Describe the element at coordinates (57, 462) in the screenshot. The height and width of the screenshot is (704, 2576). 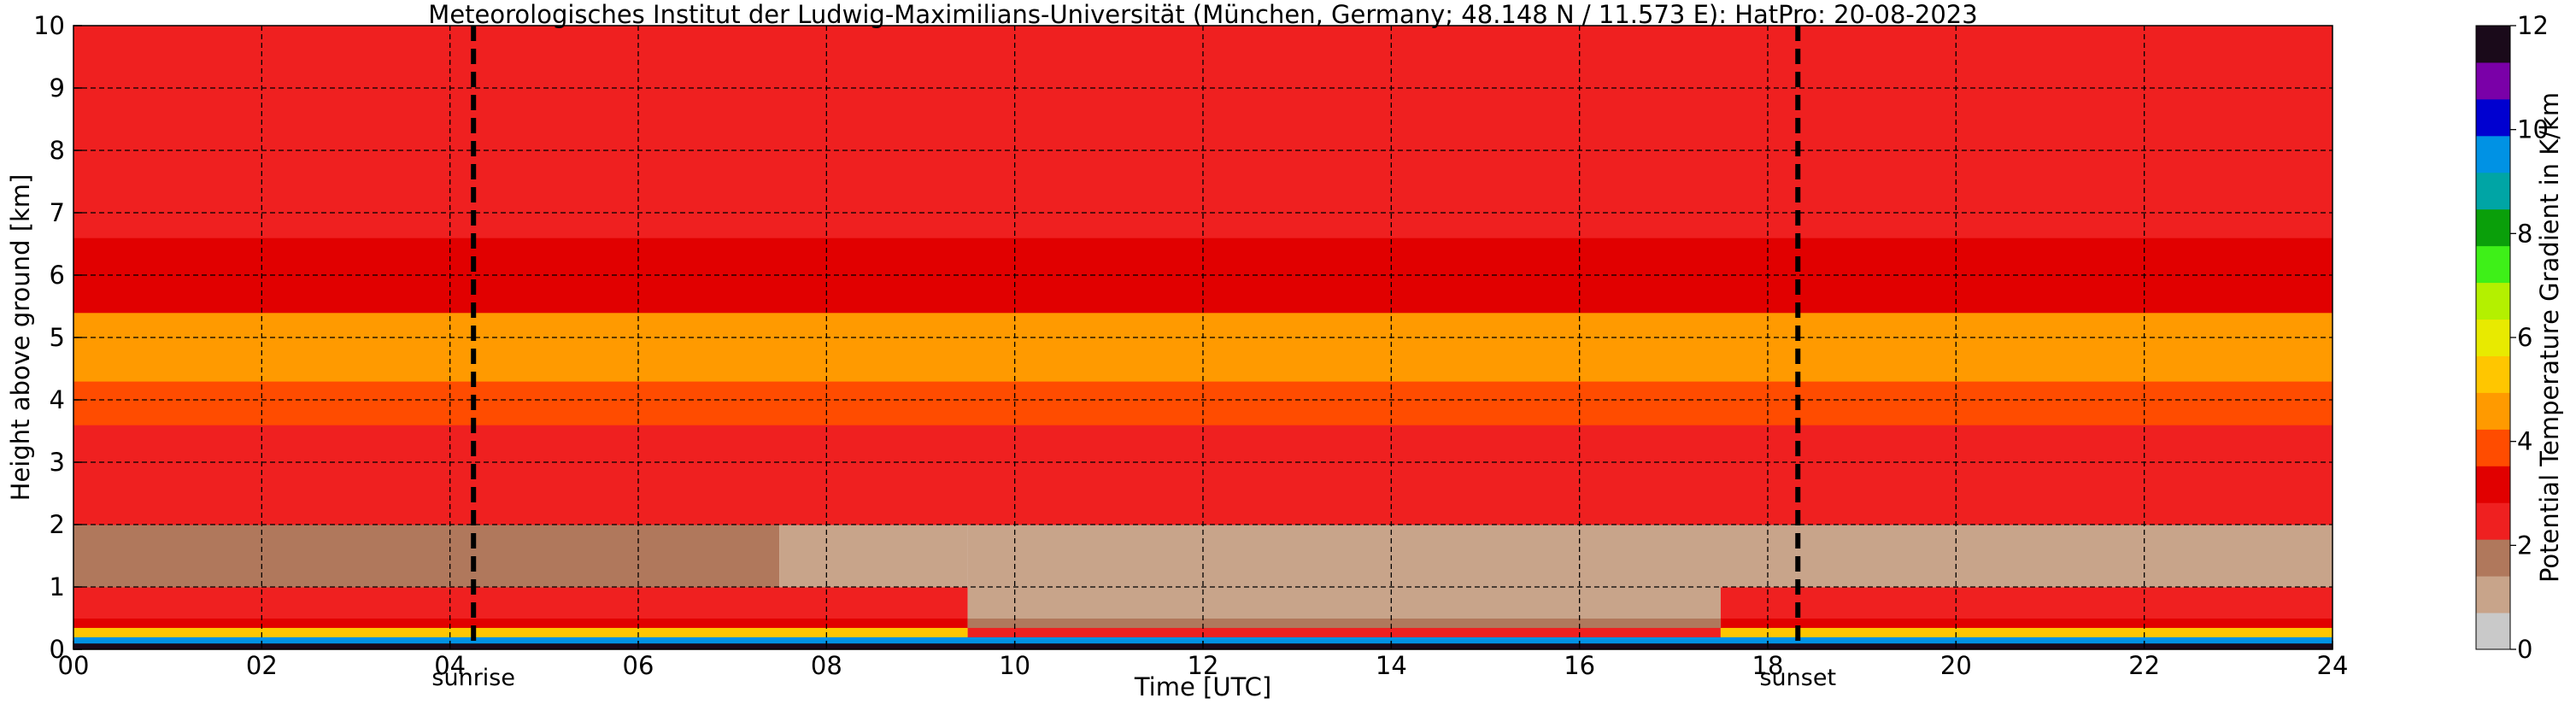
I see `y-tick-label: 3` at that location.